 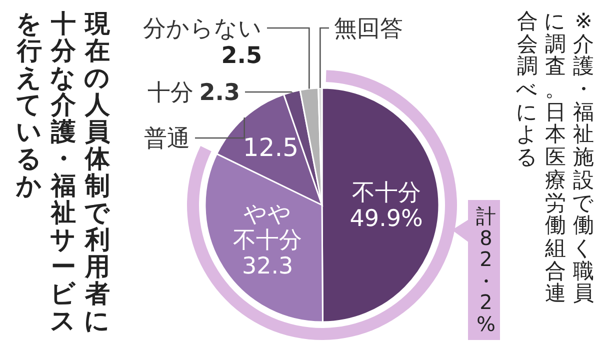 What do you see at coordinates (486, 270) in the screenshot?
I see `text: 計82・2%` at bounding box center [486, 270].